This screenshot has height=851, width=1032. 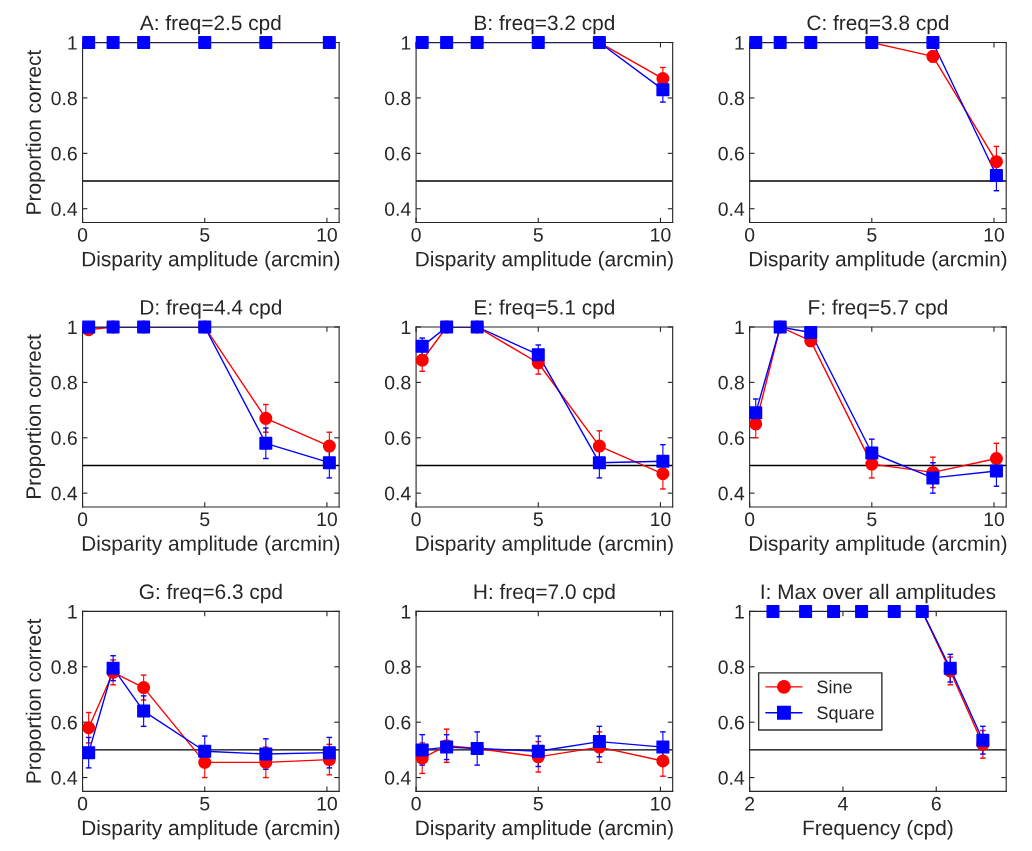 What do you see at coordinates (544, 593) in the screenshot?
I see `chart-title: H: freq=7.0 cpd` at bounding box center [544, 593].